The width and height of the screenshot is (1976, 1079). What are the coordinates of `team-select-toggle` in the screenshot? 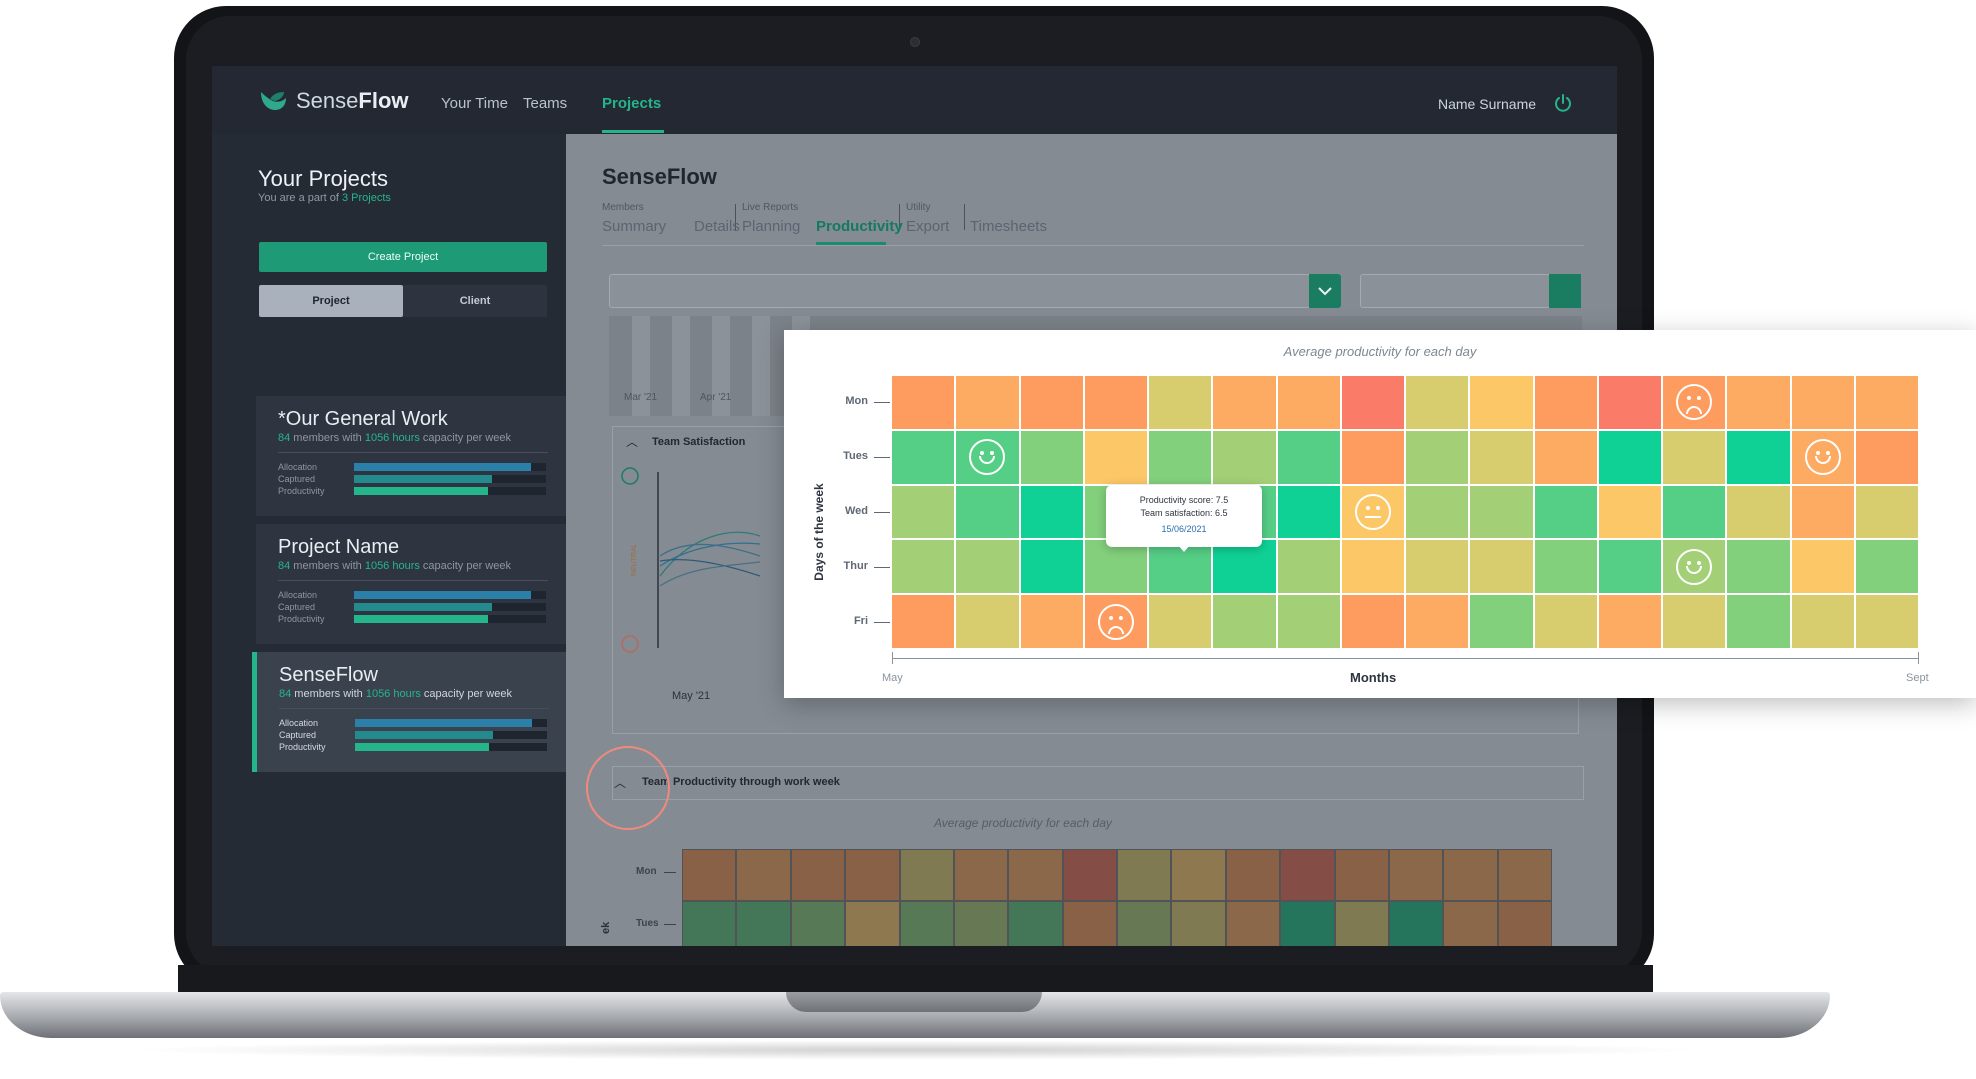 It's located at (1325, 291).